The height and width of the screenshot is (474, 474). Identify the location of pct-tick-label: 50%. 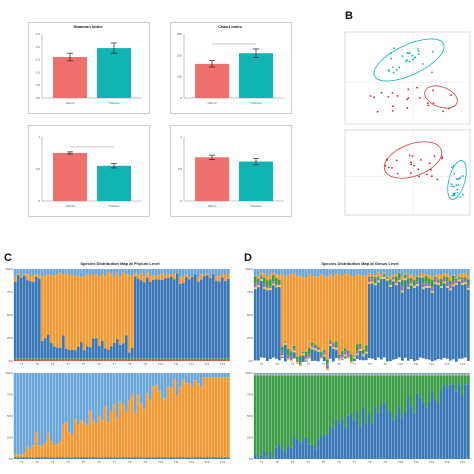
(10, 315).